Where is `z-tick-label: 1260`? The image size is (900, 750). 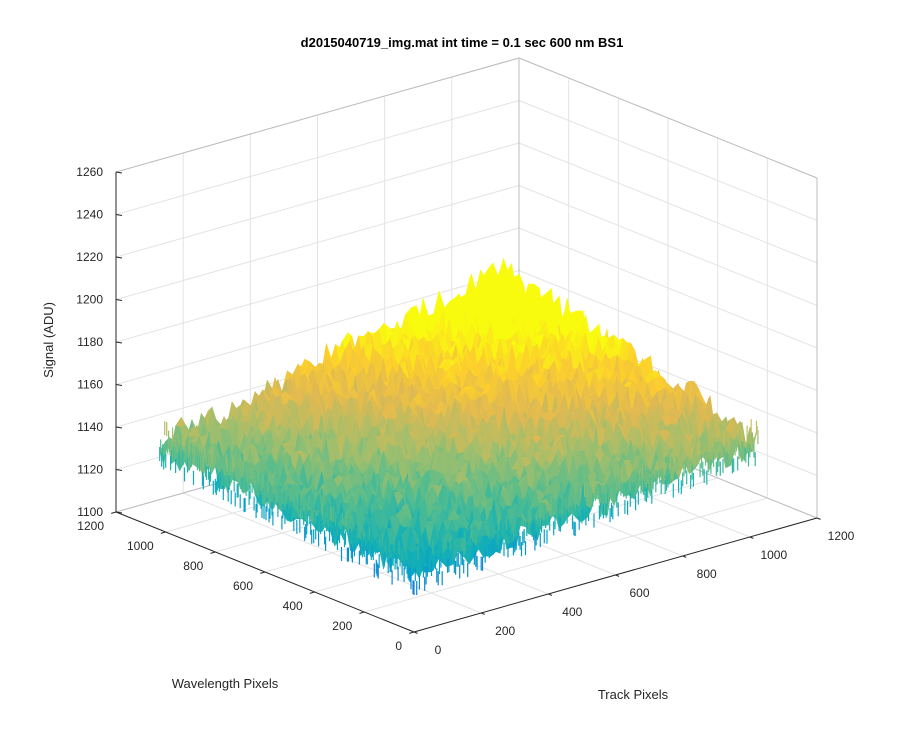 z-tick-label: 1260 is located at coordinates (89, 172).